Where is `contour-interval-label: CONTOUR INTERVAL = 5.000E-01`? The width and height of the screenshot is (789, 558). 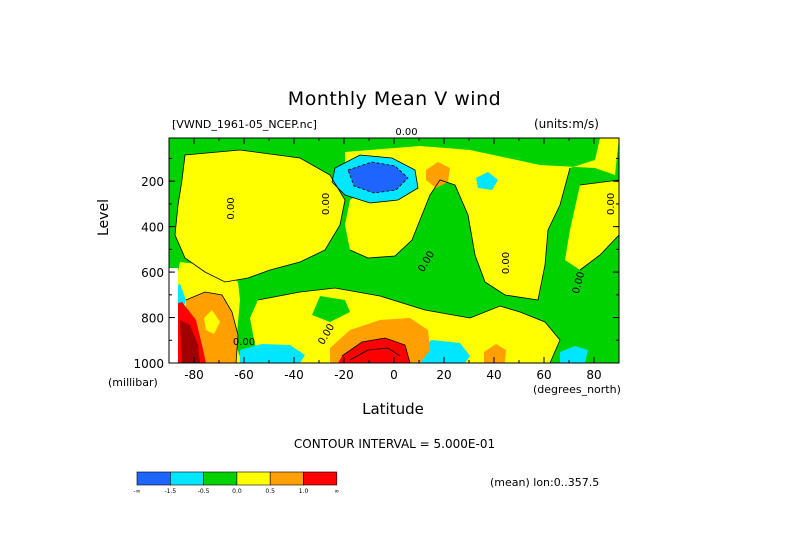 contour-interval-label: CONTOUR INTERVAL = 5.000E-01 is located at coordinates (394, 444).